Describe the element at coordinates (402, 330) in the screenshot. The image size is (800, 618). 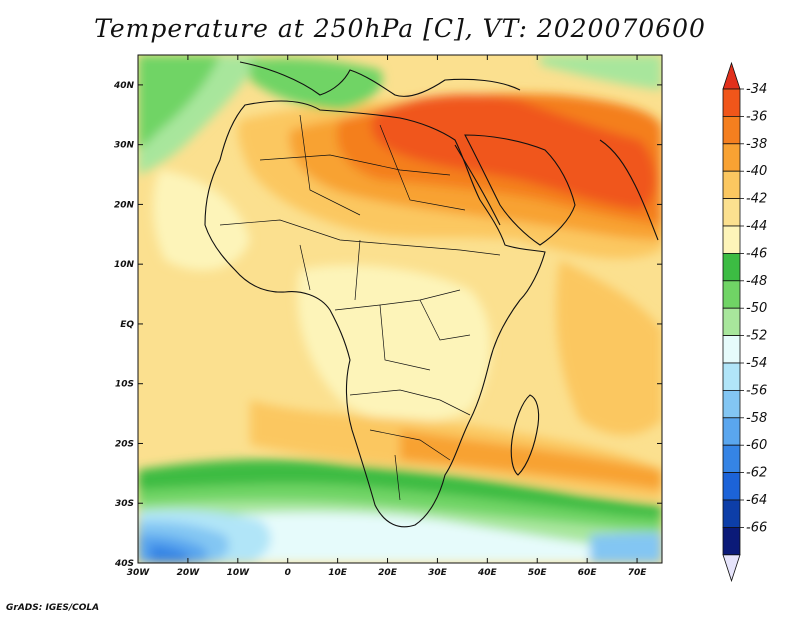
I see `border-central` at that location.